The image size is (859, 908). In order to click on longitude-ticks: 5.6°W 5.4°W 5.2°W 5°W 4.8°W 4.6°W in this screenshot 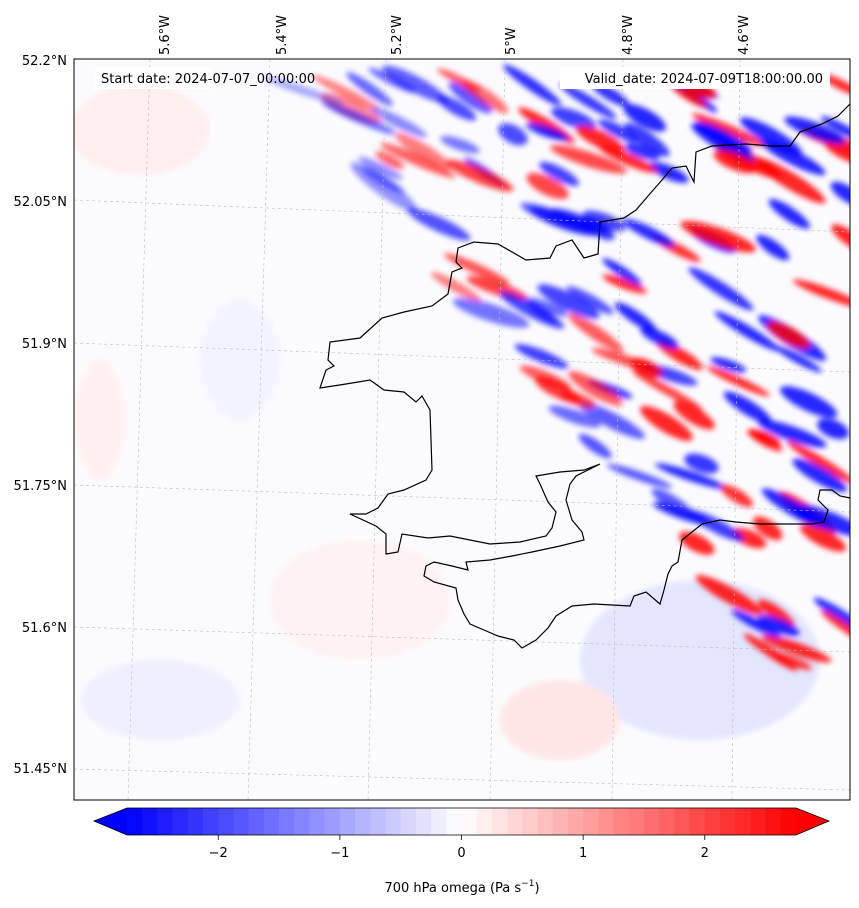, I will do `click(455, 35)`.